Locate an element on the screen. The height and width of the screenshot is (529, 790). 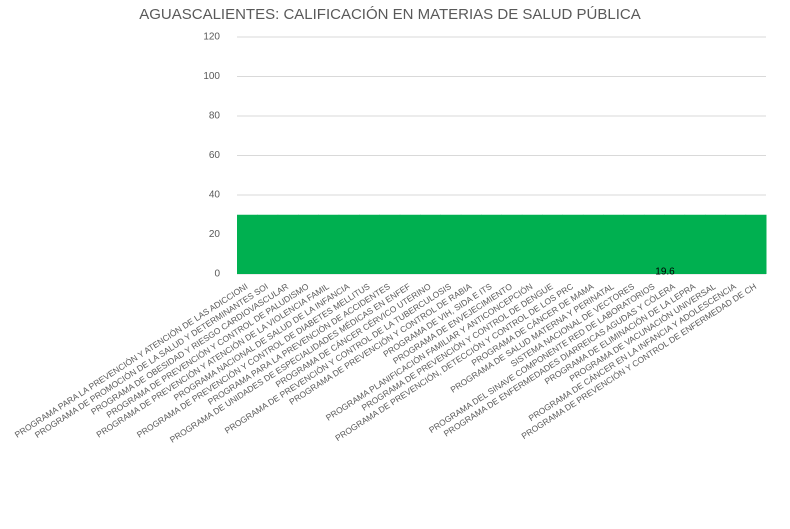
y-tick-label: 40 is located at coordinates (215, 195).